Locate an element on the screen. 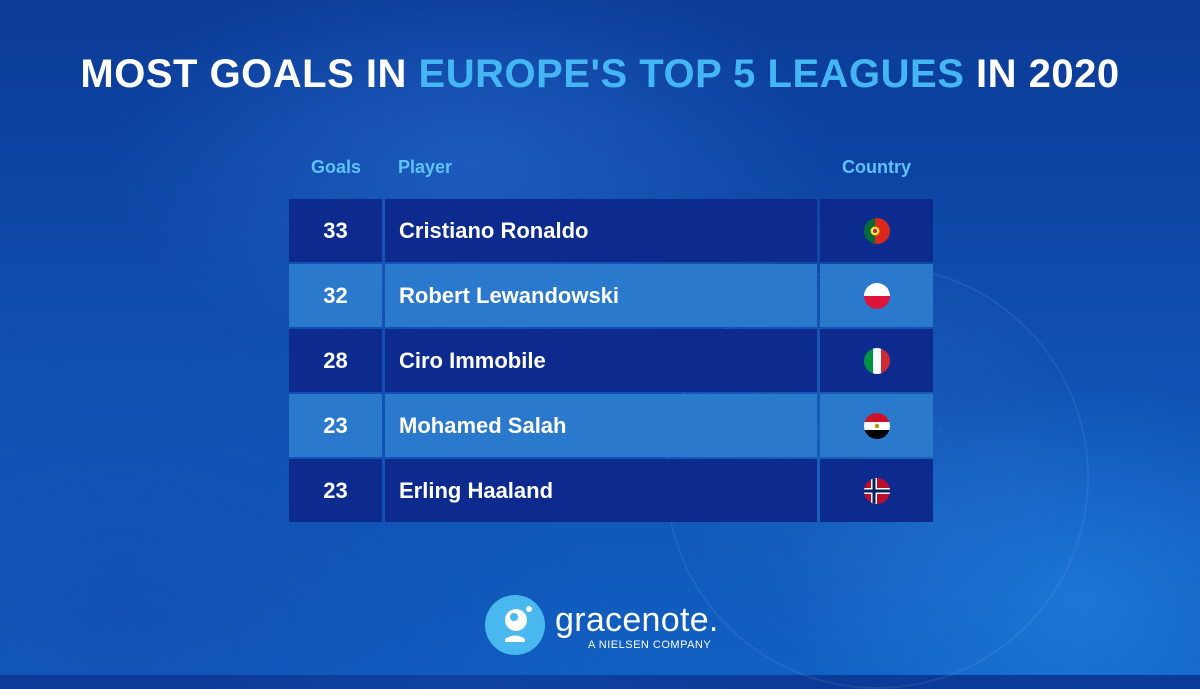 The image size is (1200, 689). goals-value: 28 is located at coordinates (335, 360).